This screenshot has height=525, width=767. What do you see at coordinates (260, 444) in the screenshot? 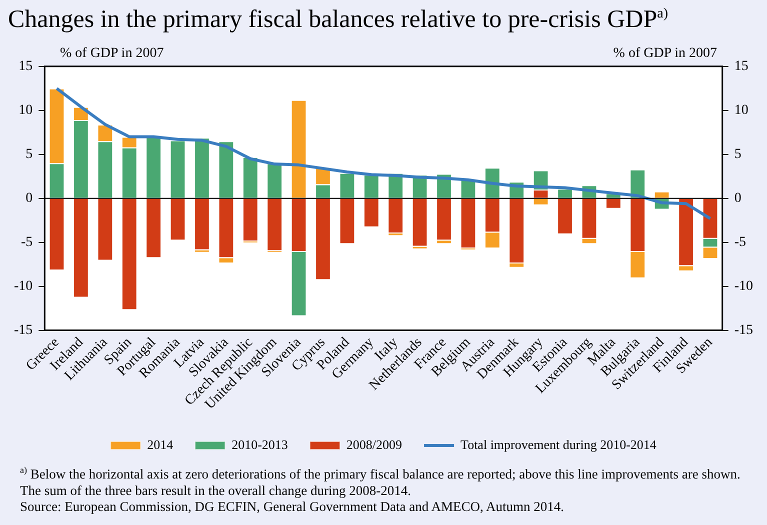
I see `legend-label: 2010-2013` at bounding box center [260, 444].